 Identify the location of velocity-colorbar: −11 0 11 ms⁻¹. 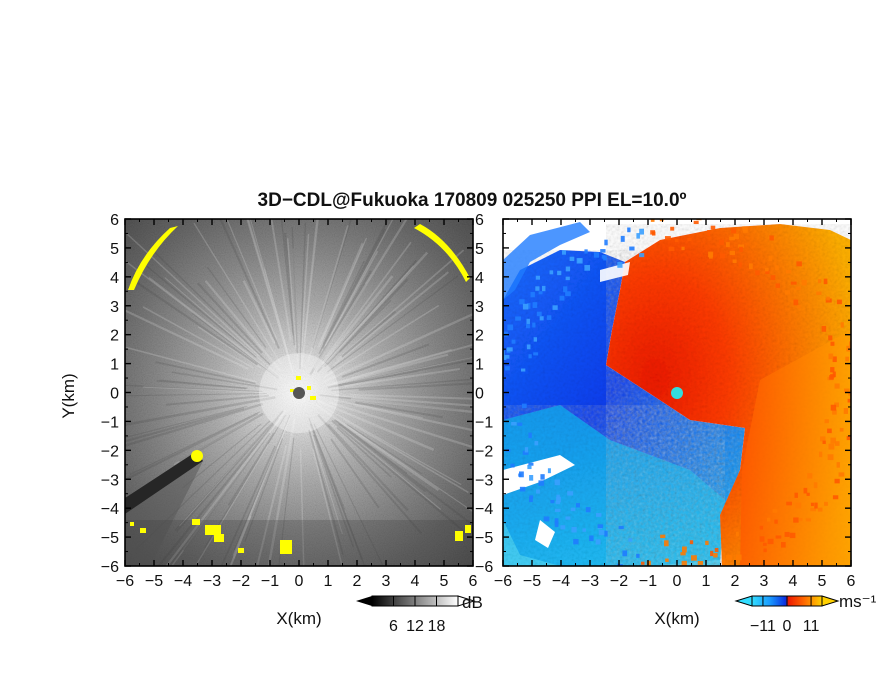
(805, 613).